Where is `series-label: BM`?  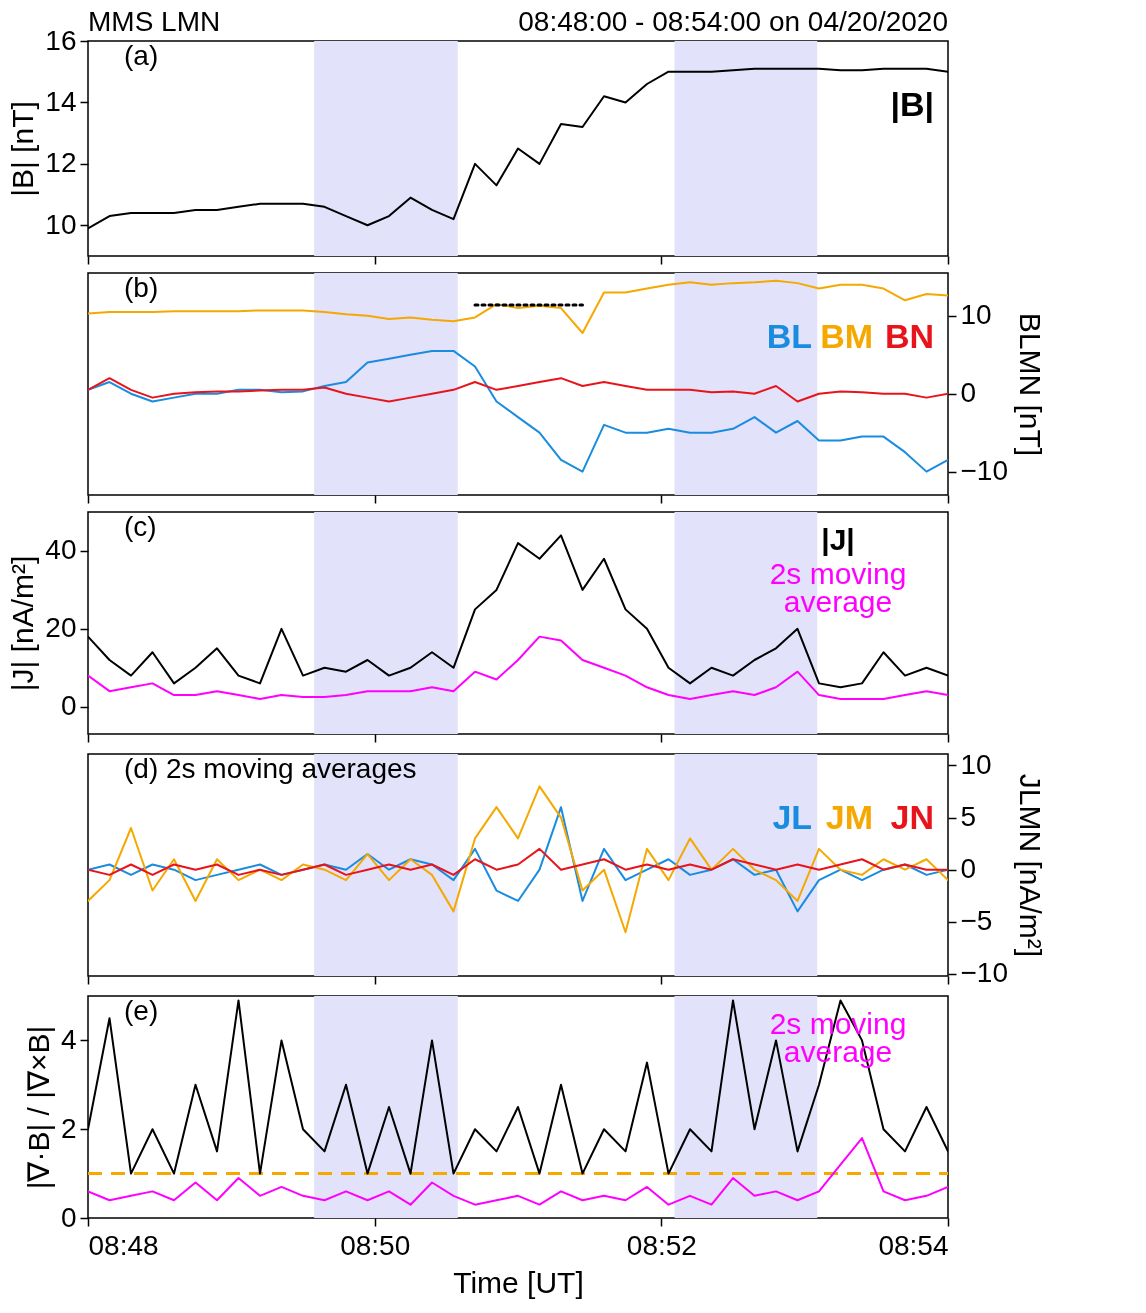 series-label: BM is located at coordinates (847, 336).